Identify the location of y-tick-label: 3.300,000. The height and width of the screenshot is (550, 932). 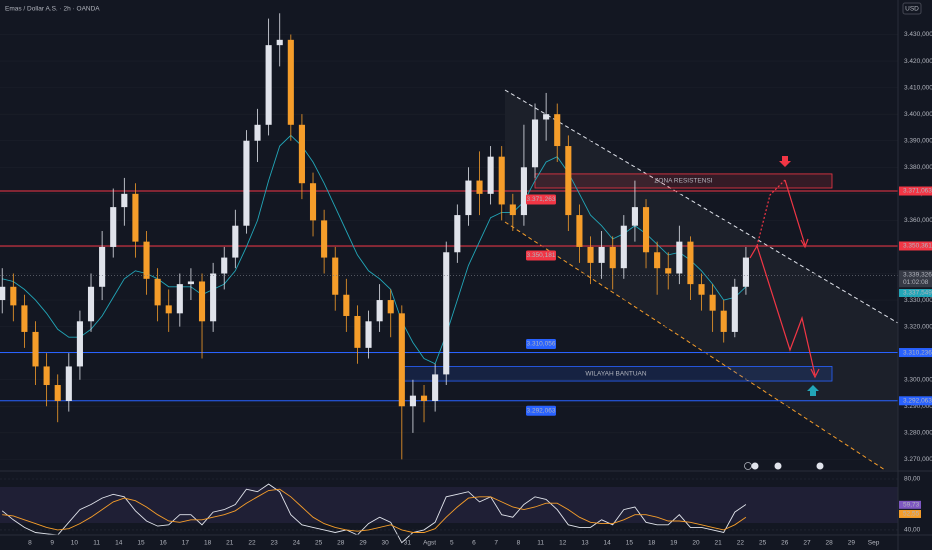
(918, 379).